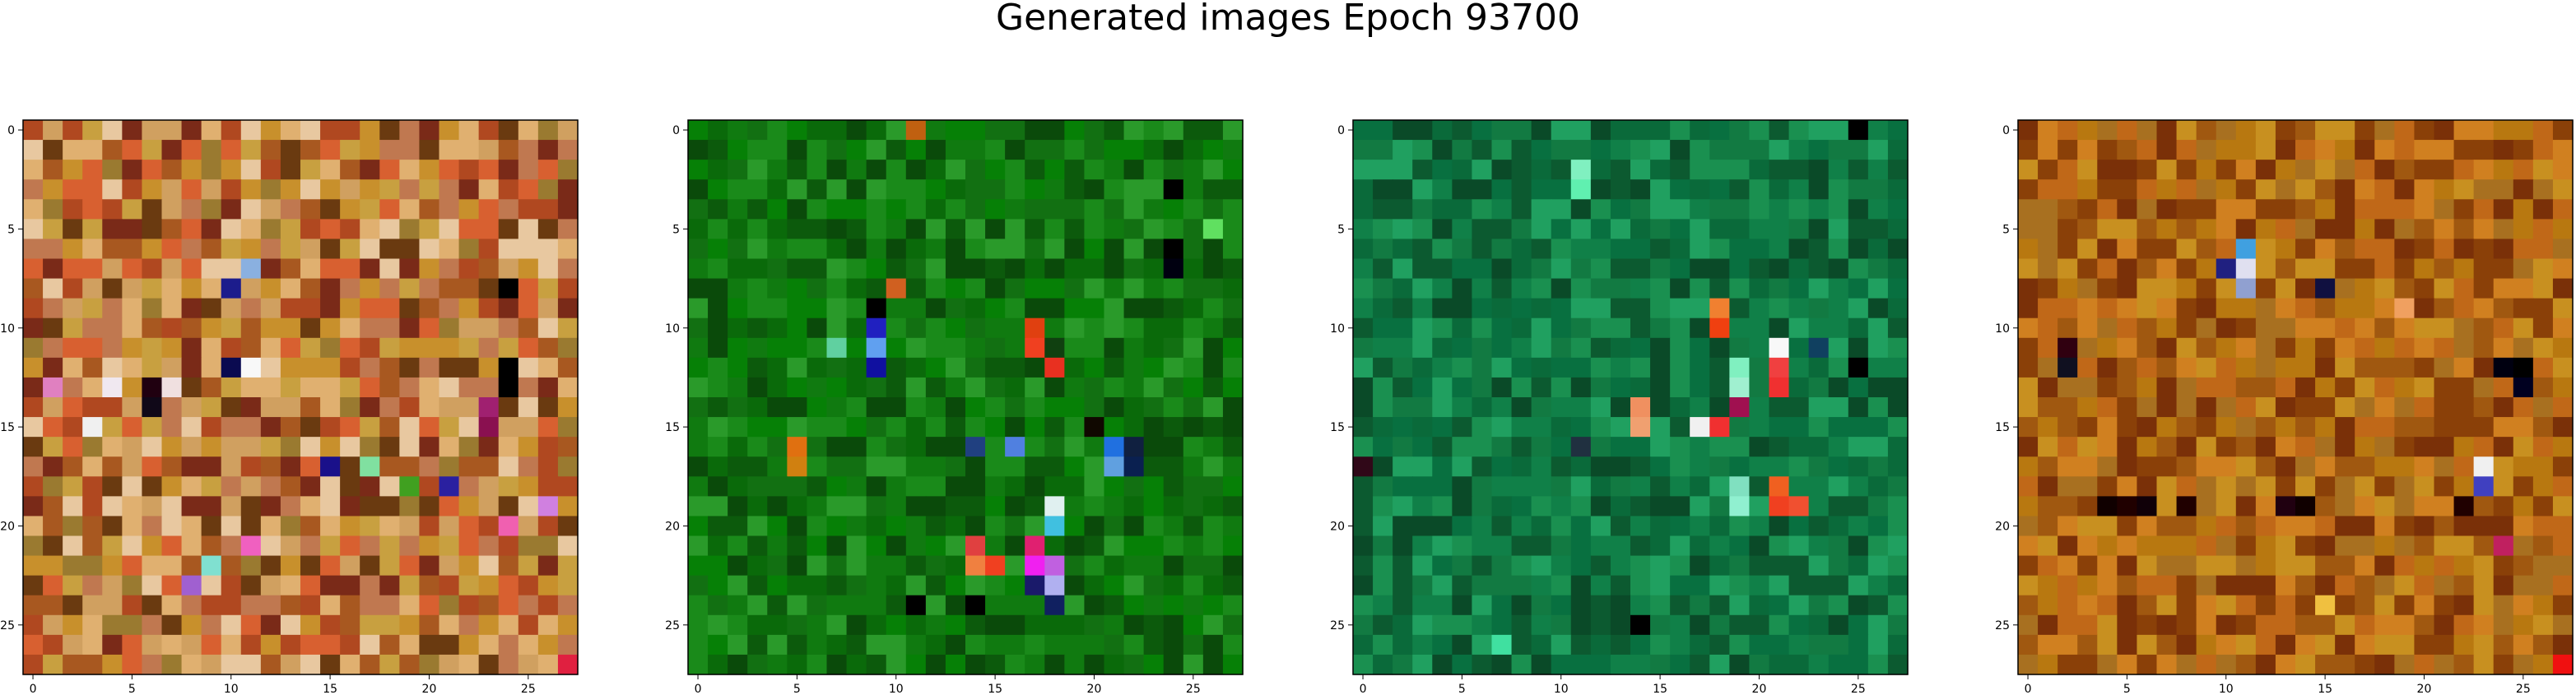  What do you see at coordinates (11, 229) in the screenshot?
I see `y-tick-label-5: 5` at bounding box center [11, 229].